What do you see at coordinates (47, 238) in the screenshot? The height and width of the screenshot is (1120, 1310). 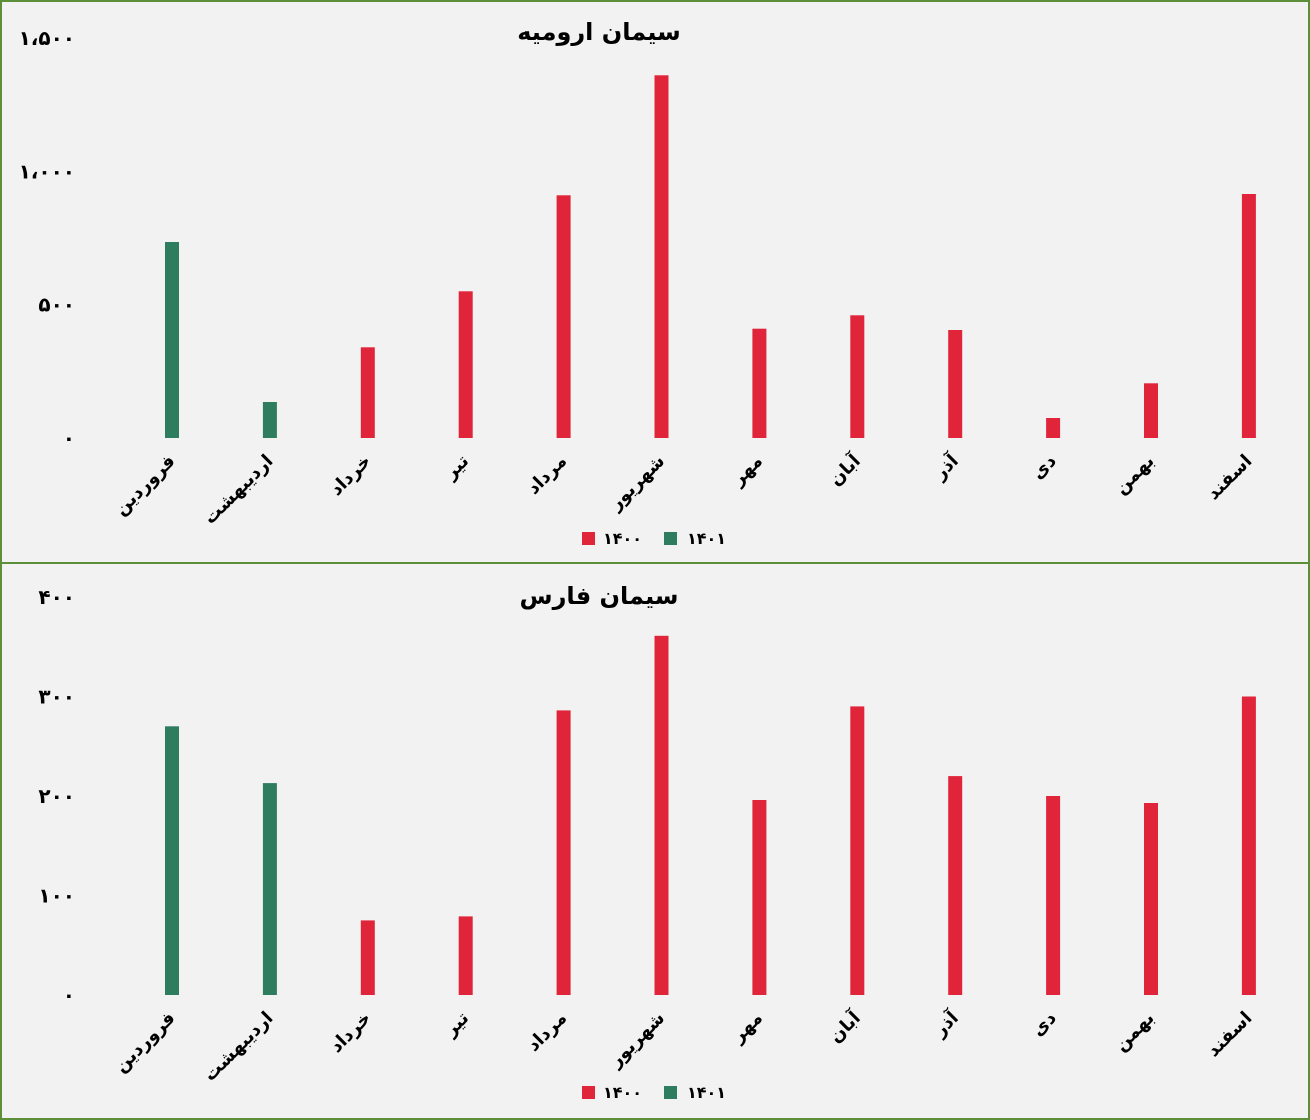 I see `y-axis: ۰ ۵۰۰ ۱،۰۰۰ ۱،۵۰۰` at bounding box center [47, 238].